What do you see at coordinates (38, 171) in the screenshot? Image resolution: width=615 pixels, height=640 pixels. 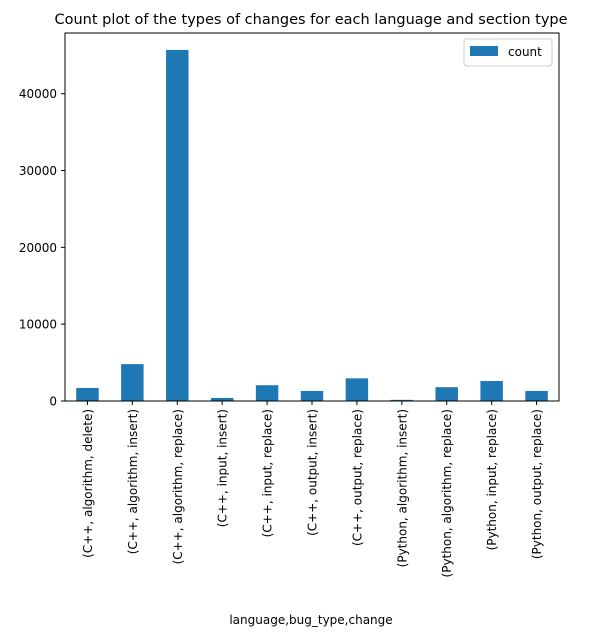 I see `y-tick-label: 30000` at bounding box center [38, 171].